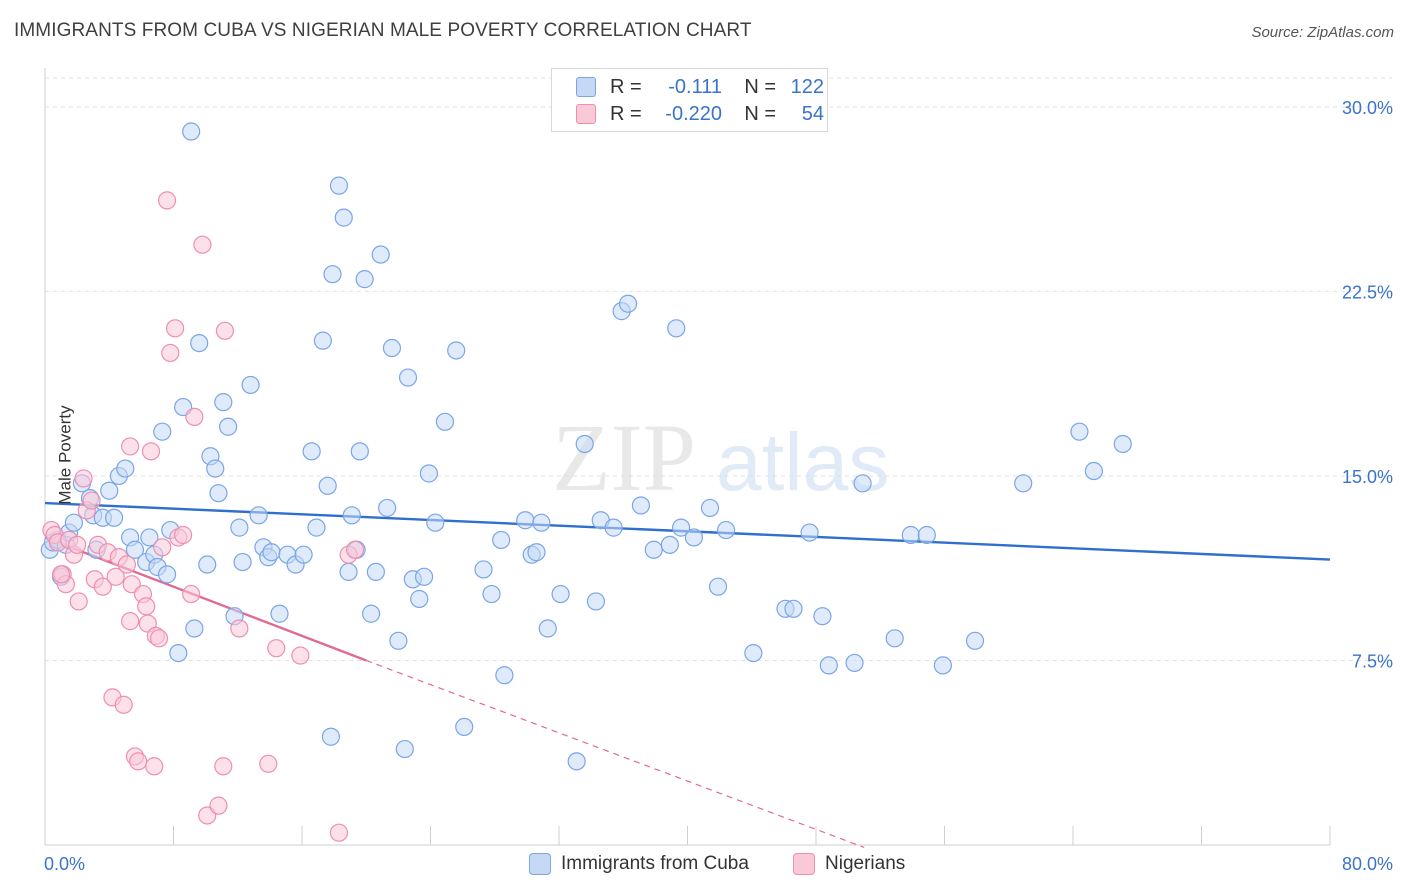 The height and width of the screenshot is (892, 1406). I want to click on legend-item-cuba: Immigrants from Cuba, so click(639, 864).